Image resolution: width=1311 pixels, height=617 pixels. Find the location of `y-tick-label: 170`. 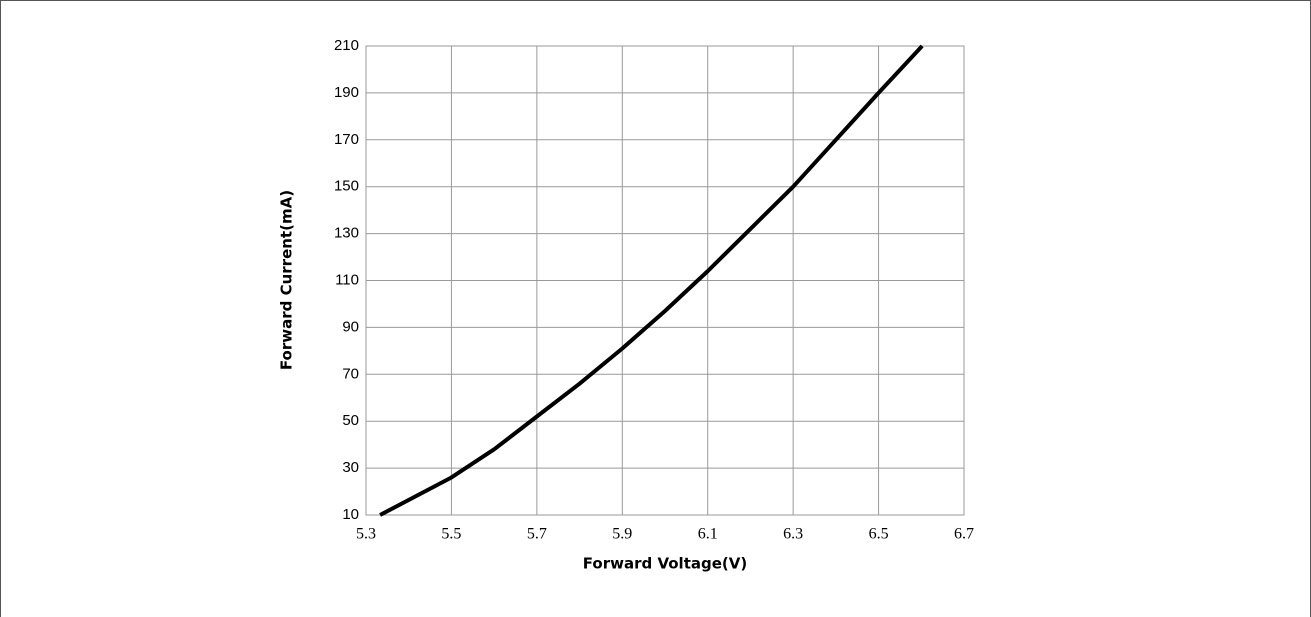

y-tick-label: 170 is located at coordinates (346, 139).